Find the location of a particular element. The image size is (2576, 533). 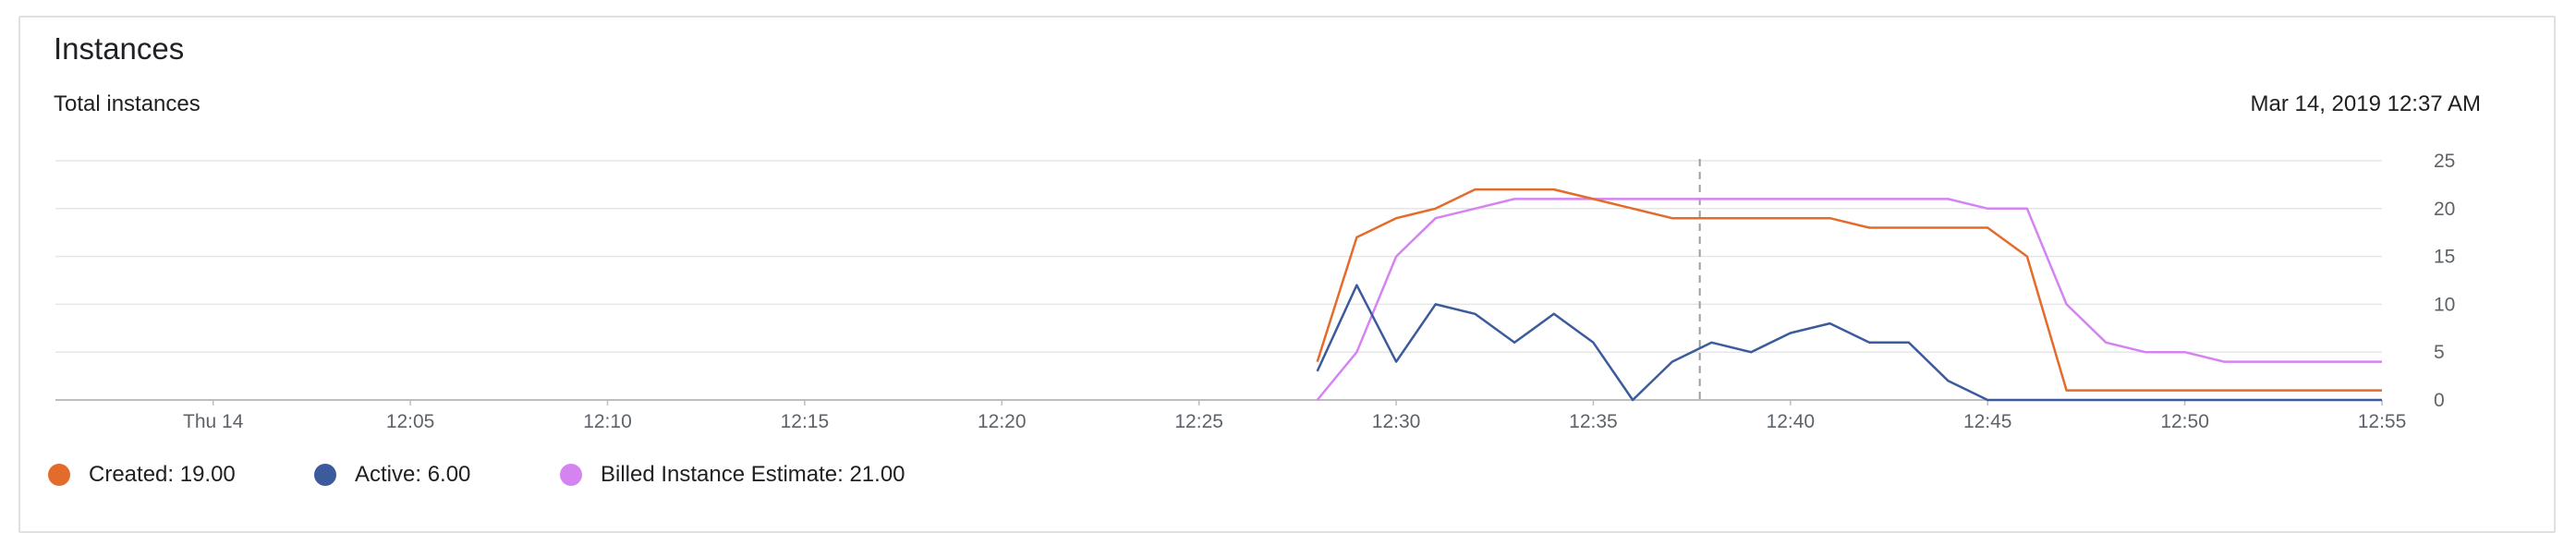

legend-item-created: Created: 19.00 is located at coordinates (142, 475).